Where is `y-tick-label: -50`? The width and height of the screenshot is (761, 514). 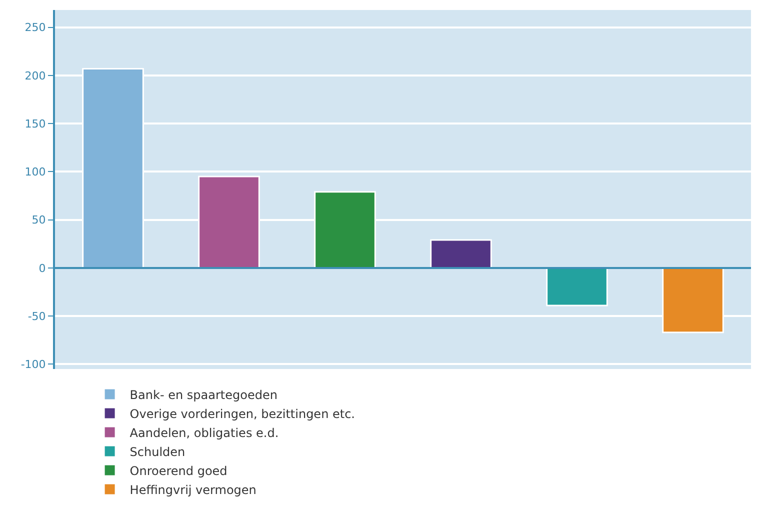 y-tick-label: -50 is located at coordinates (37, 316).